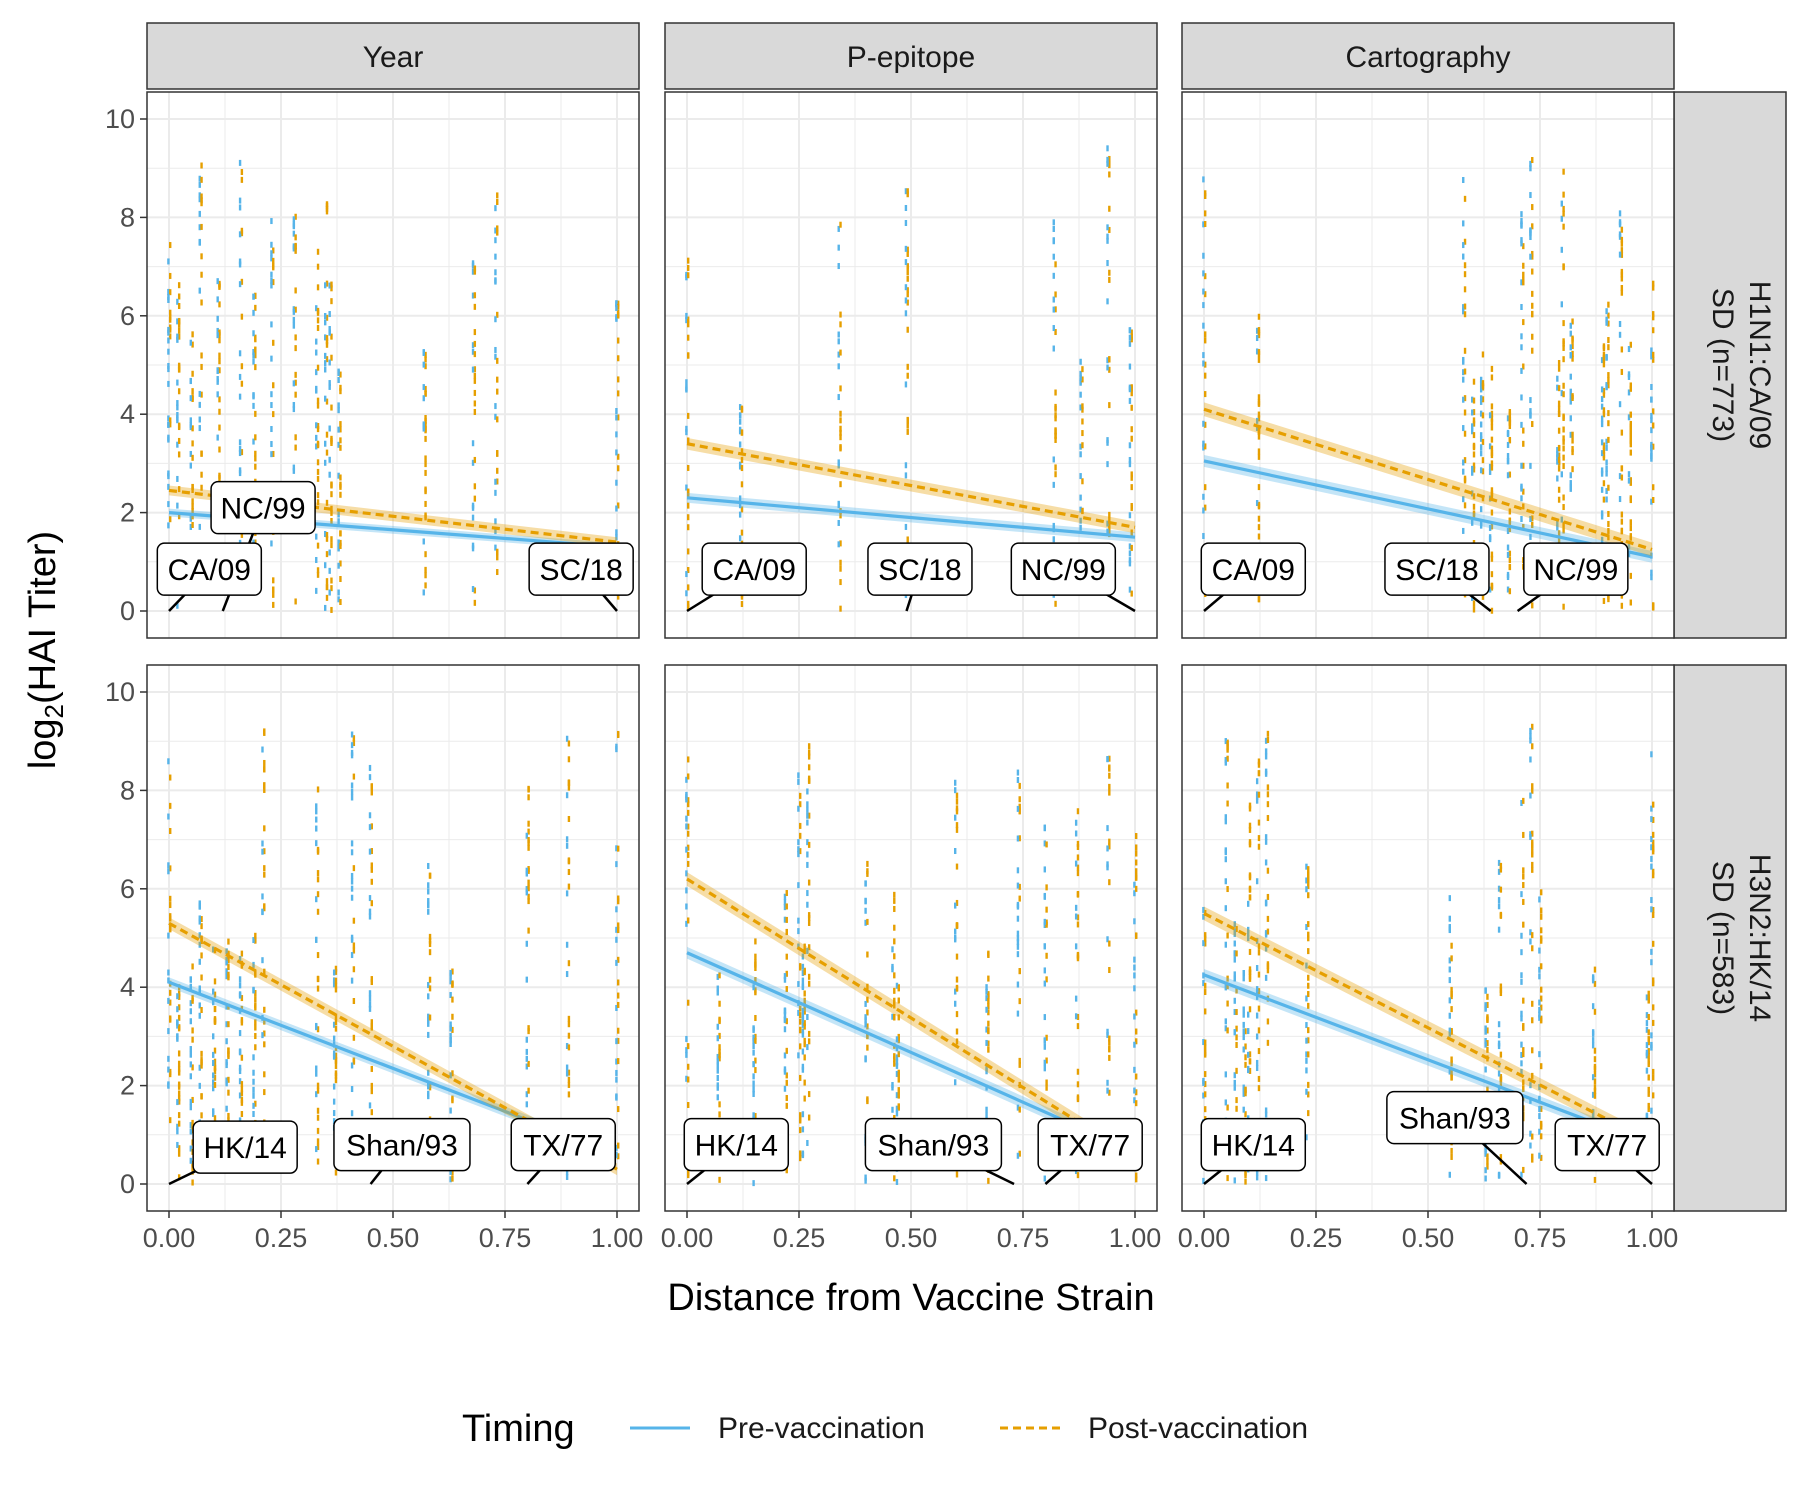 This screenshot has height=1500, width=1800. What do you see at coordinates (1455, 1119) in the screenshot?
I see `strain-label-text: Shan/93` at bounding box center [1455, 1119].